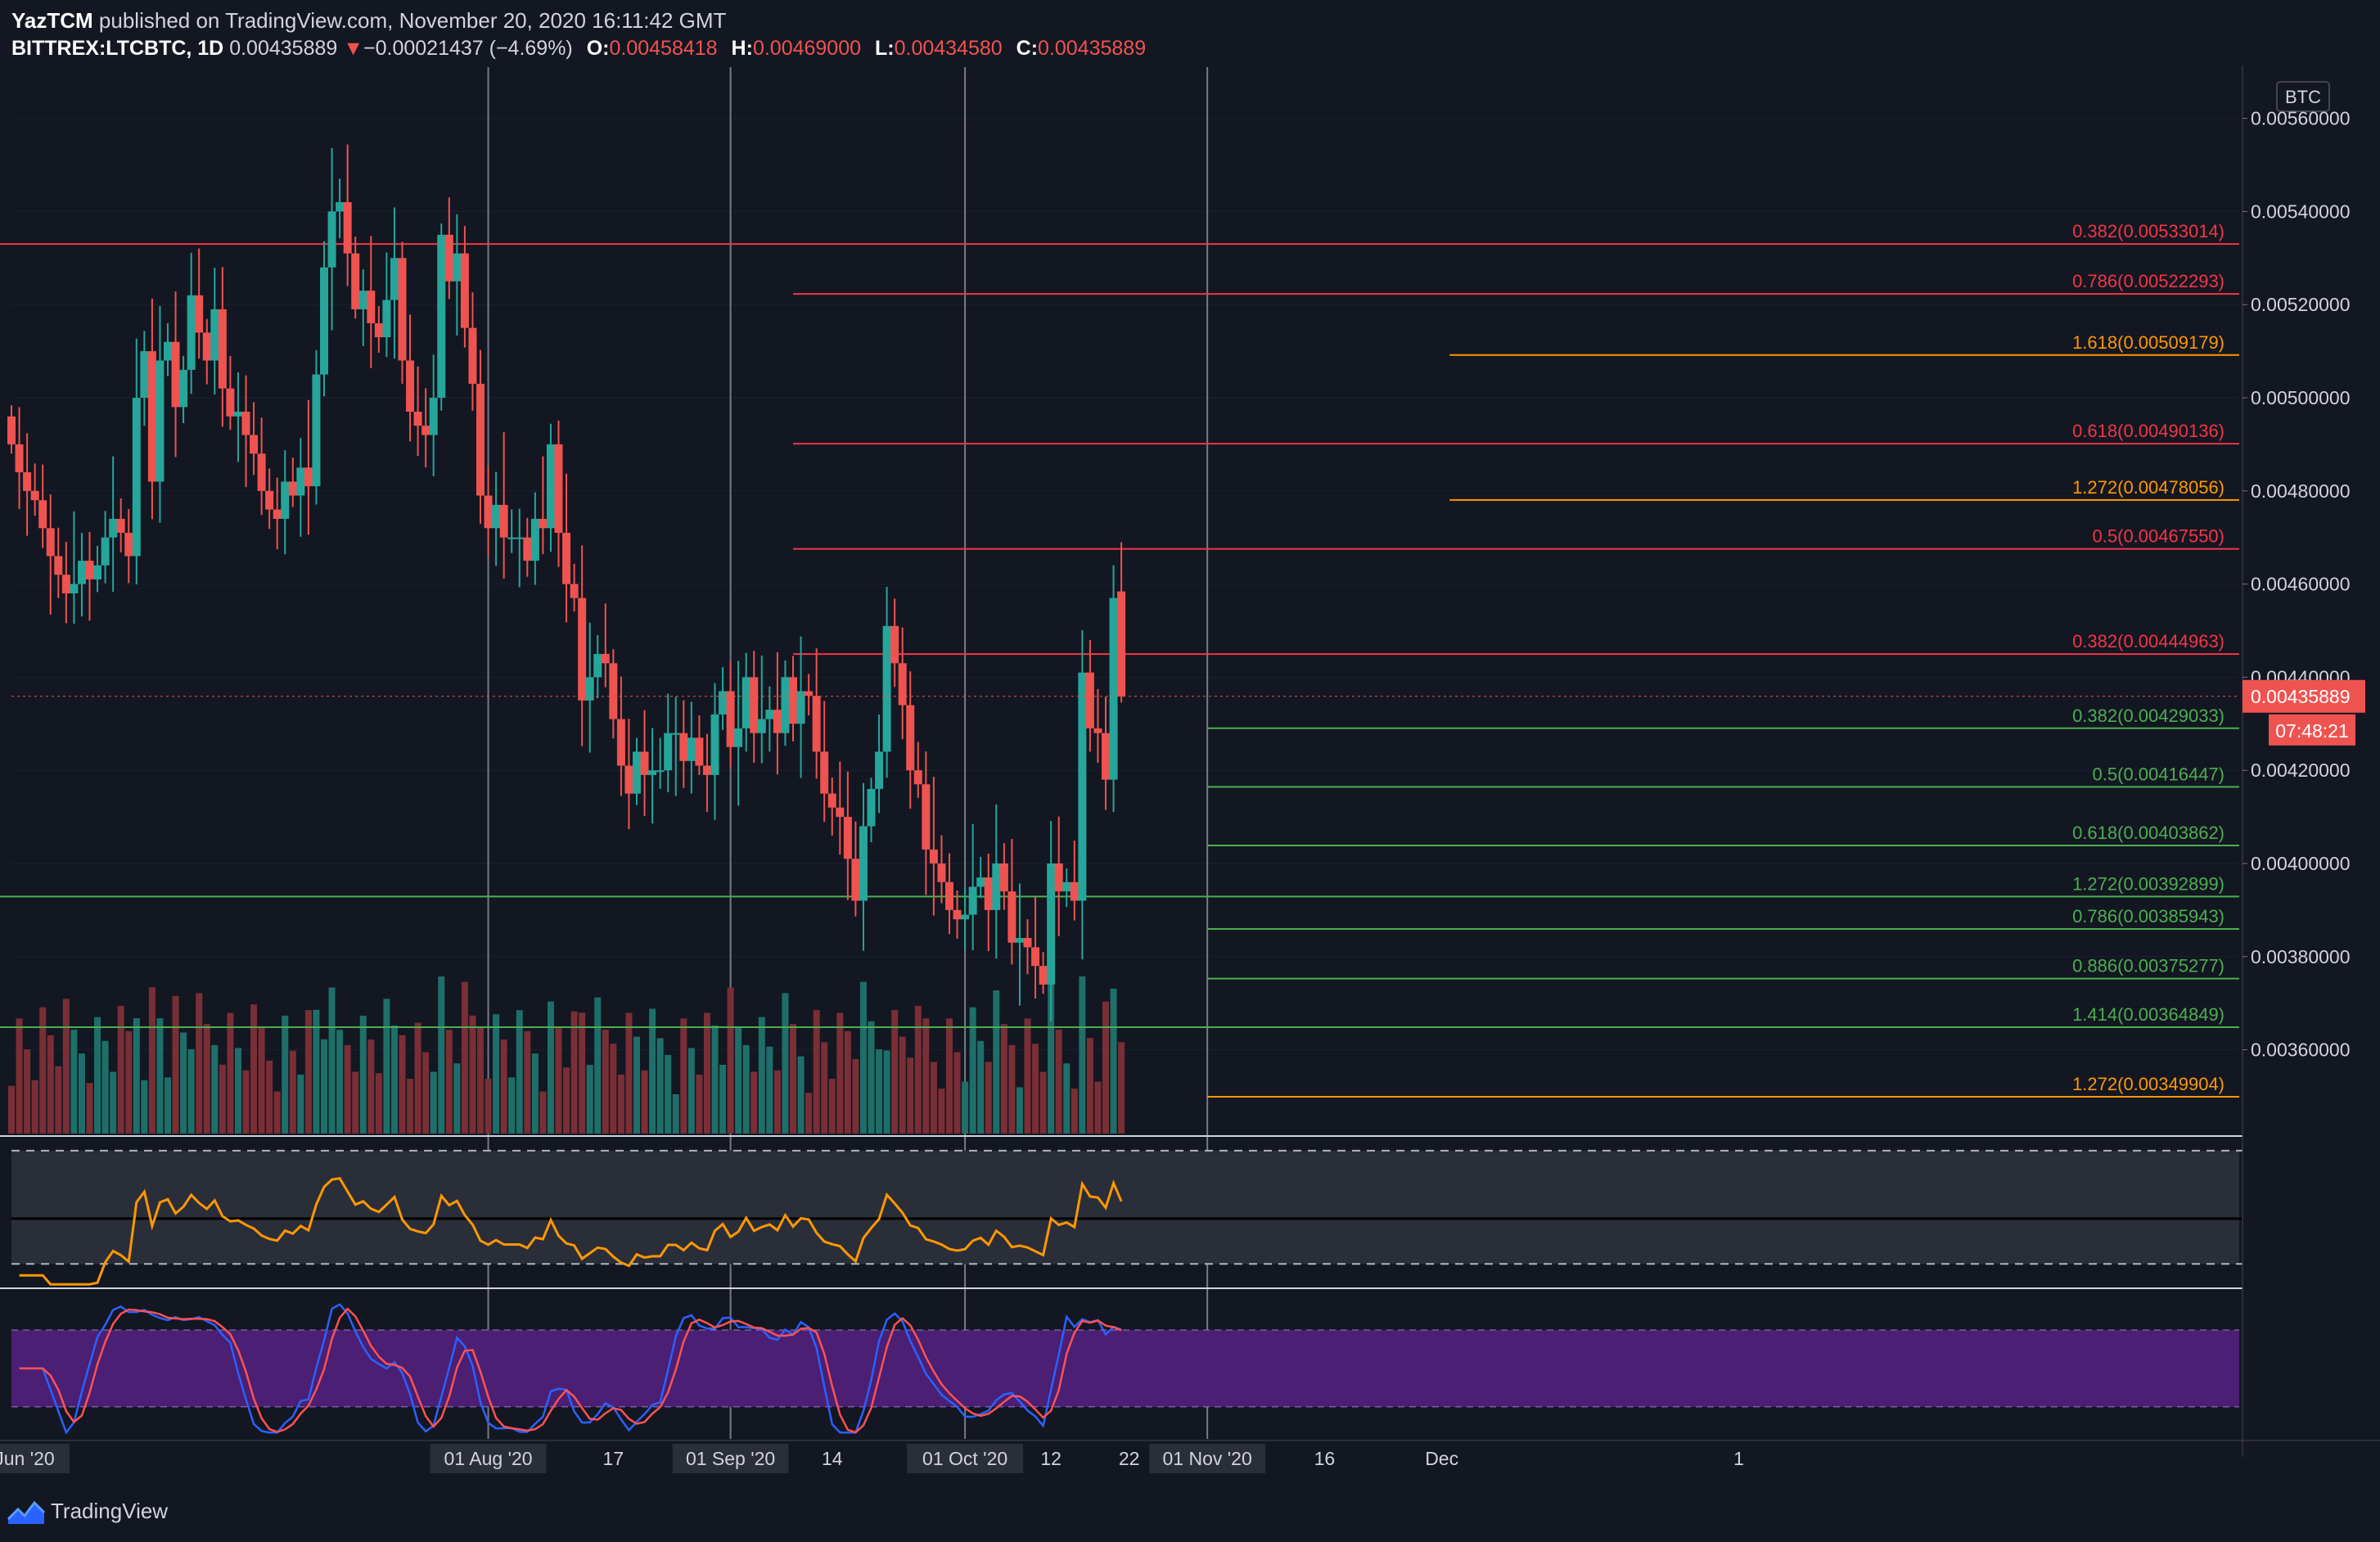  I want to click on time-tick-label: 12, so click(1051, 1459).